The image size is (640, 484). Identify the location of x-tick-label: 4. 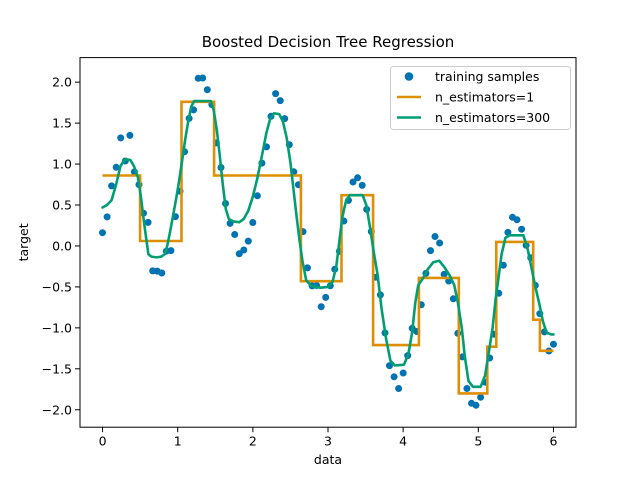
(403, 441).